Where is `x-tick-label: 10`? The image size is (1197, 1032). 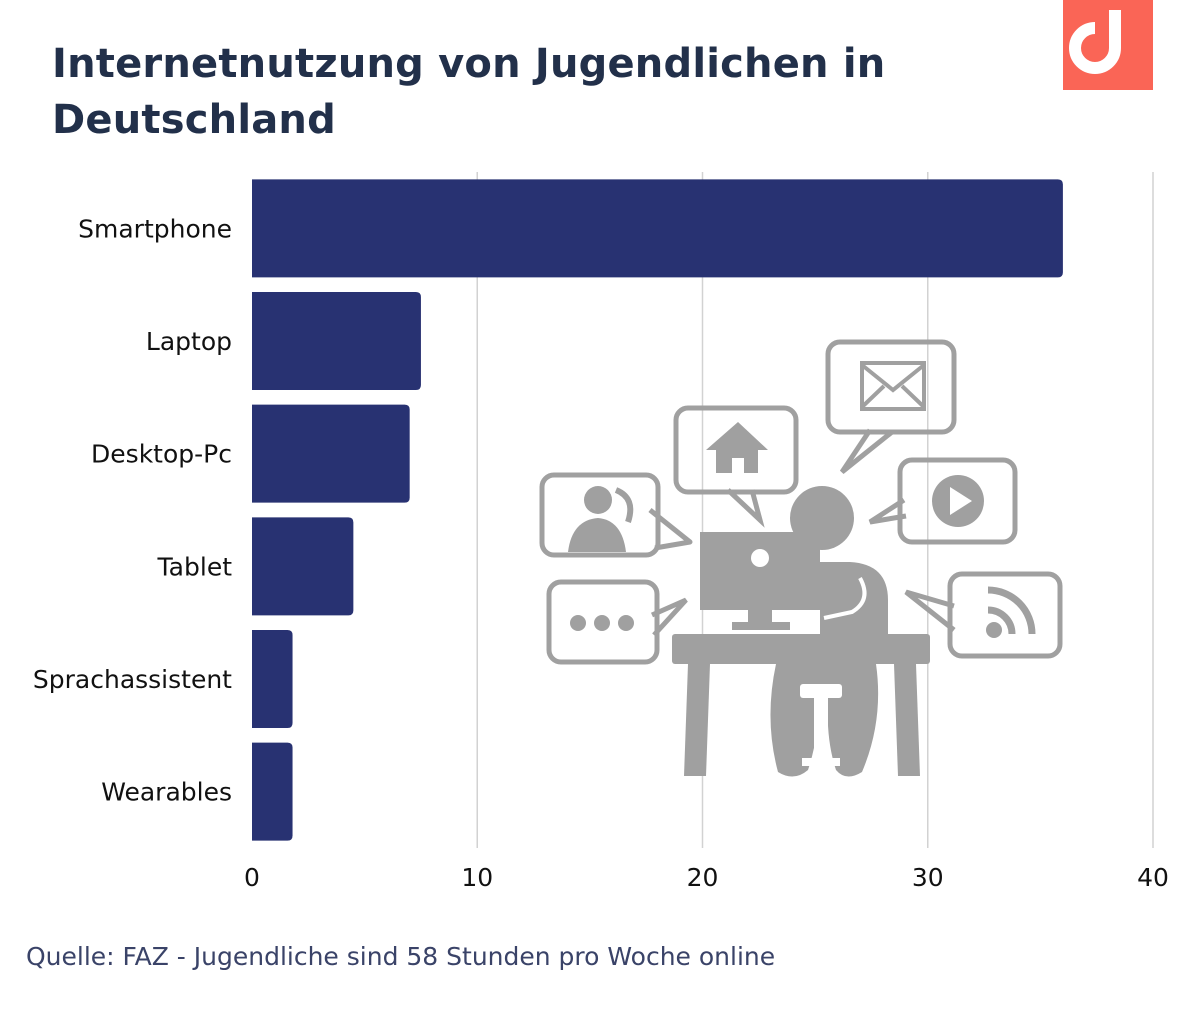
x-tick-label: 10 is located at coordinates (477, 877).